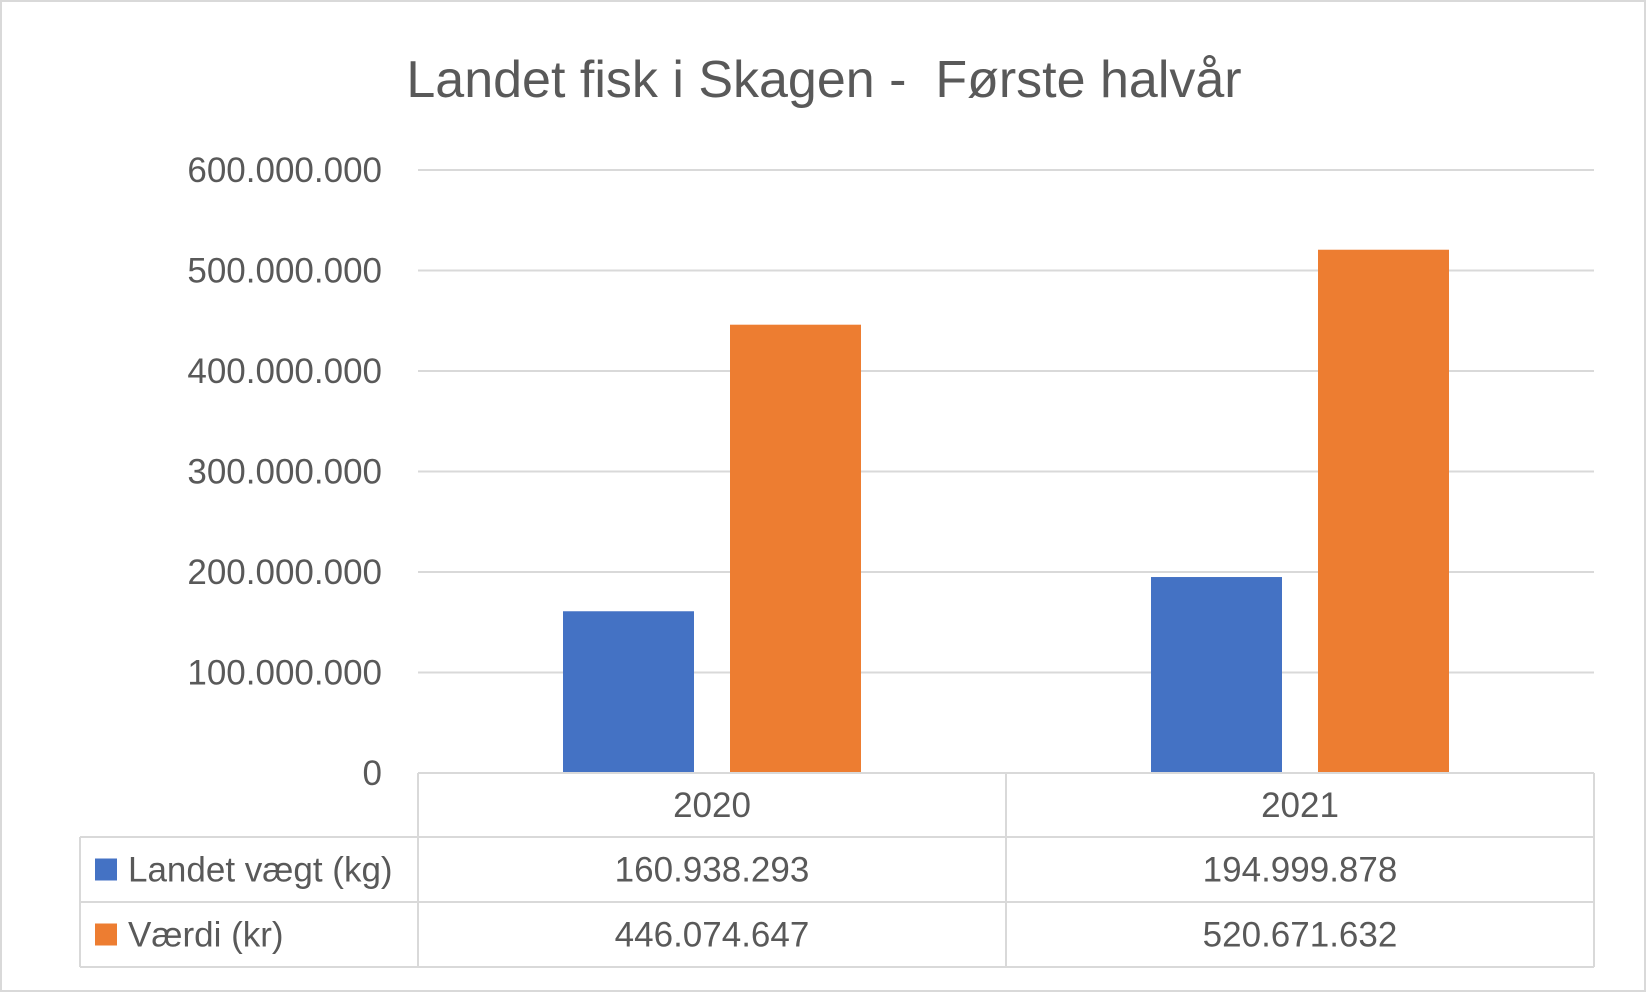 The width and height of the screenshot is (1646, 995). What do you see at coordinates (206, 935) in the screenshot?
I see `series-name: Værdi (kr)` at bounding box center [206, 935].